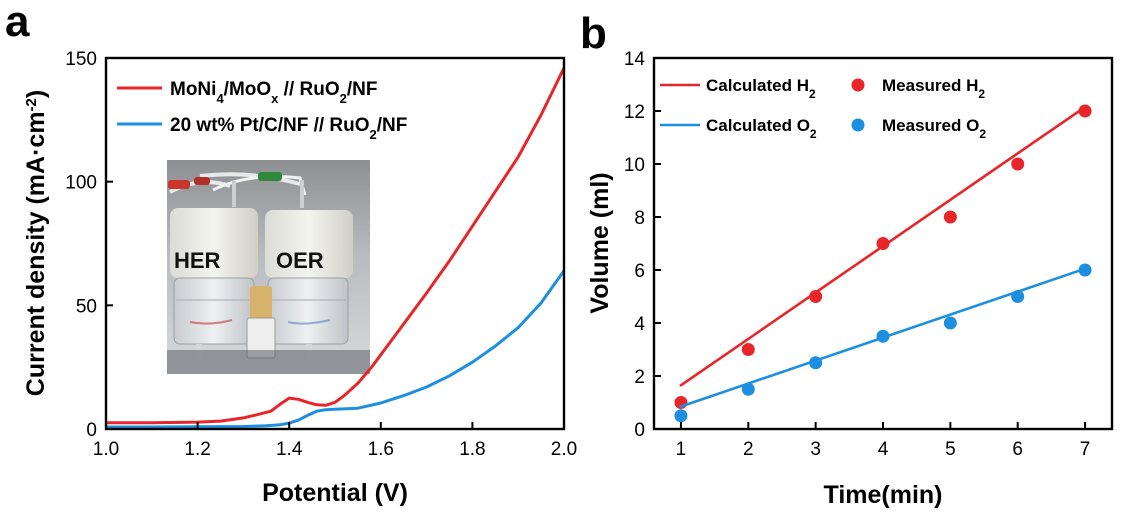 The height and width of the screenshot is (517, 1131). I want to click on panel-b-ytick-label: 0, so click(639, 430).